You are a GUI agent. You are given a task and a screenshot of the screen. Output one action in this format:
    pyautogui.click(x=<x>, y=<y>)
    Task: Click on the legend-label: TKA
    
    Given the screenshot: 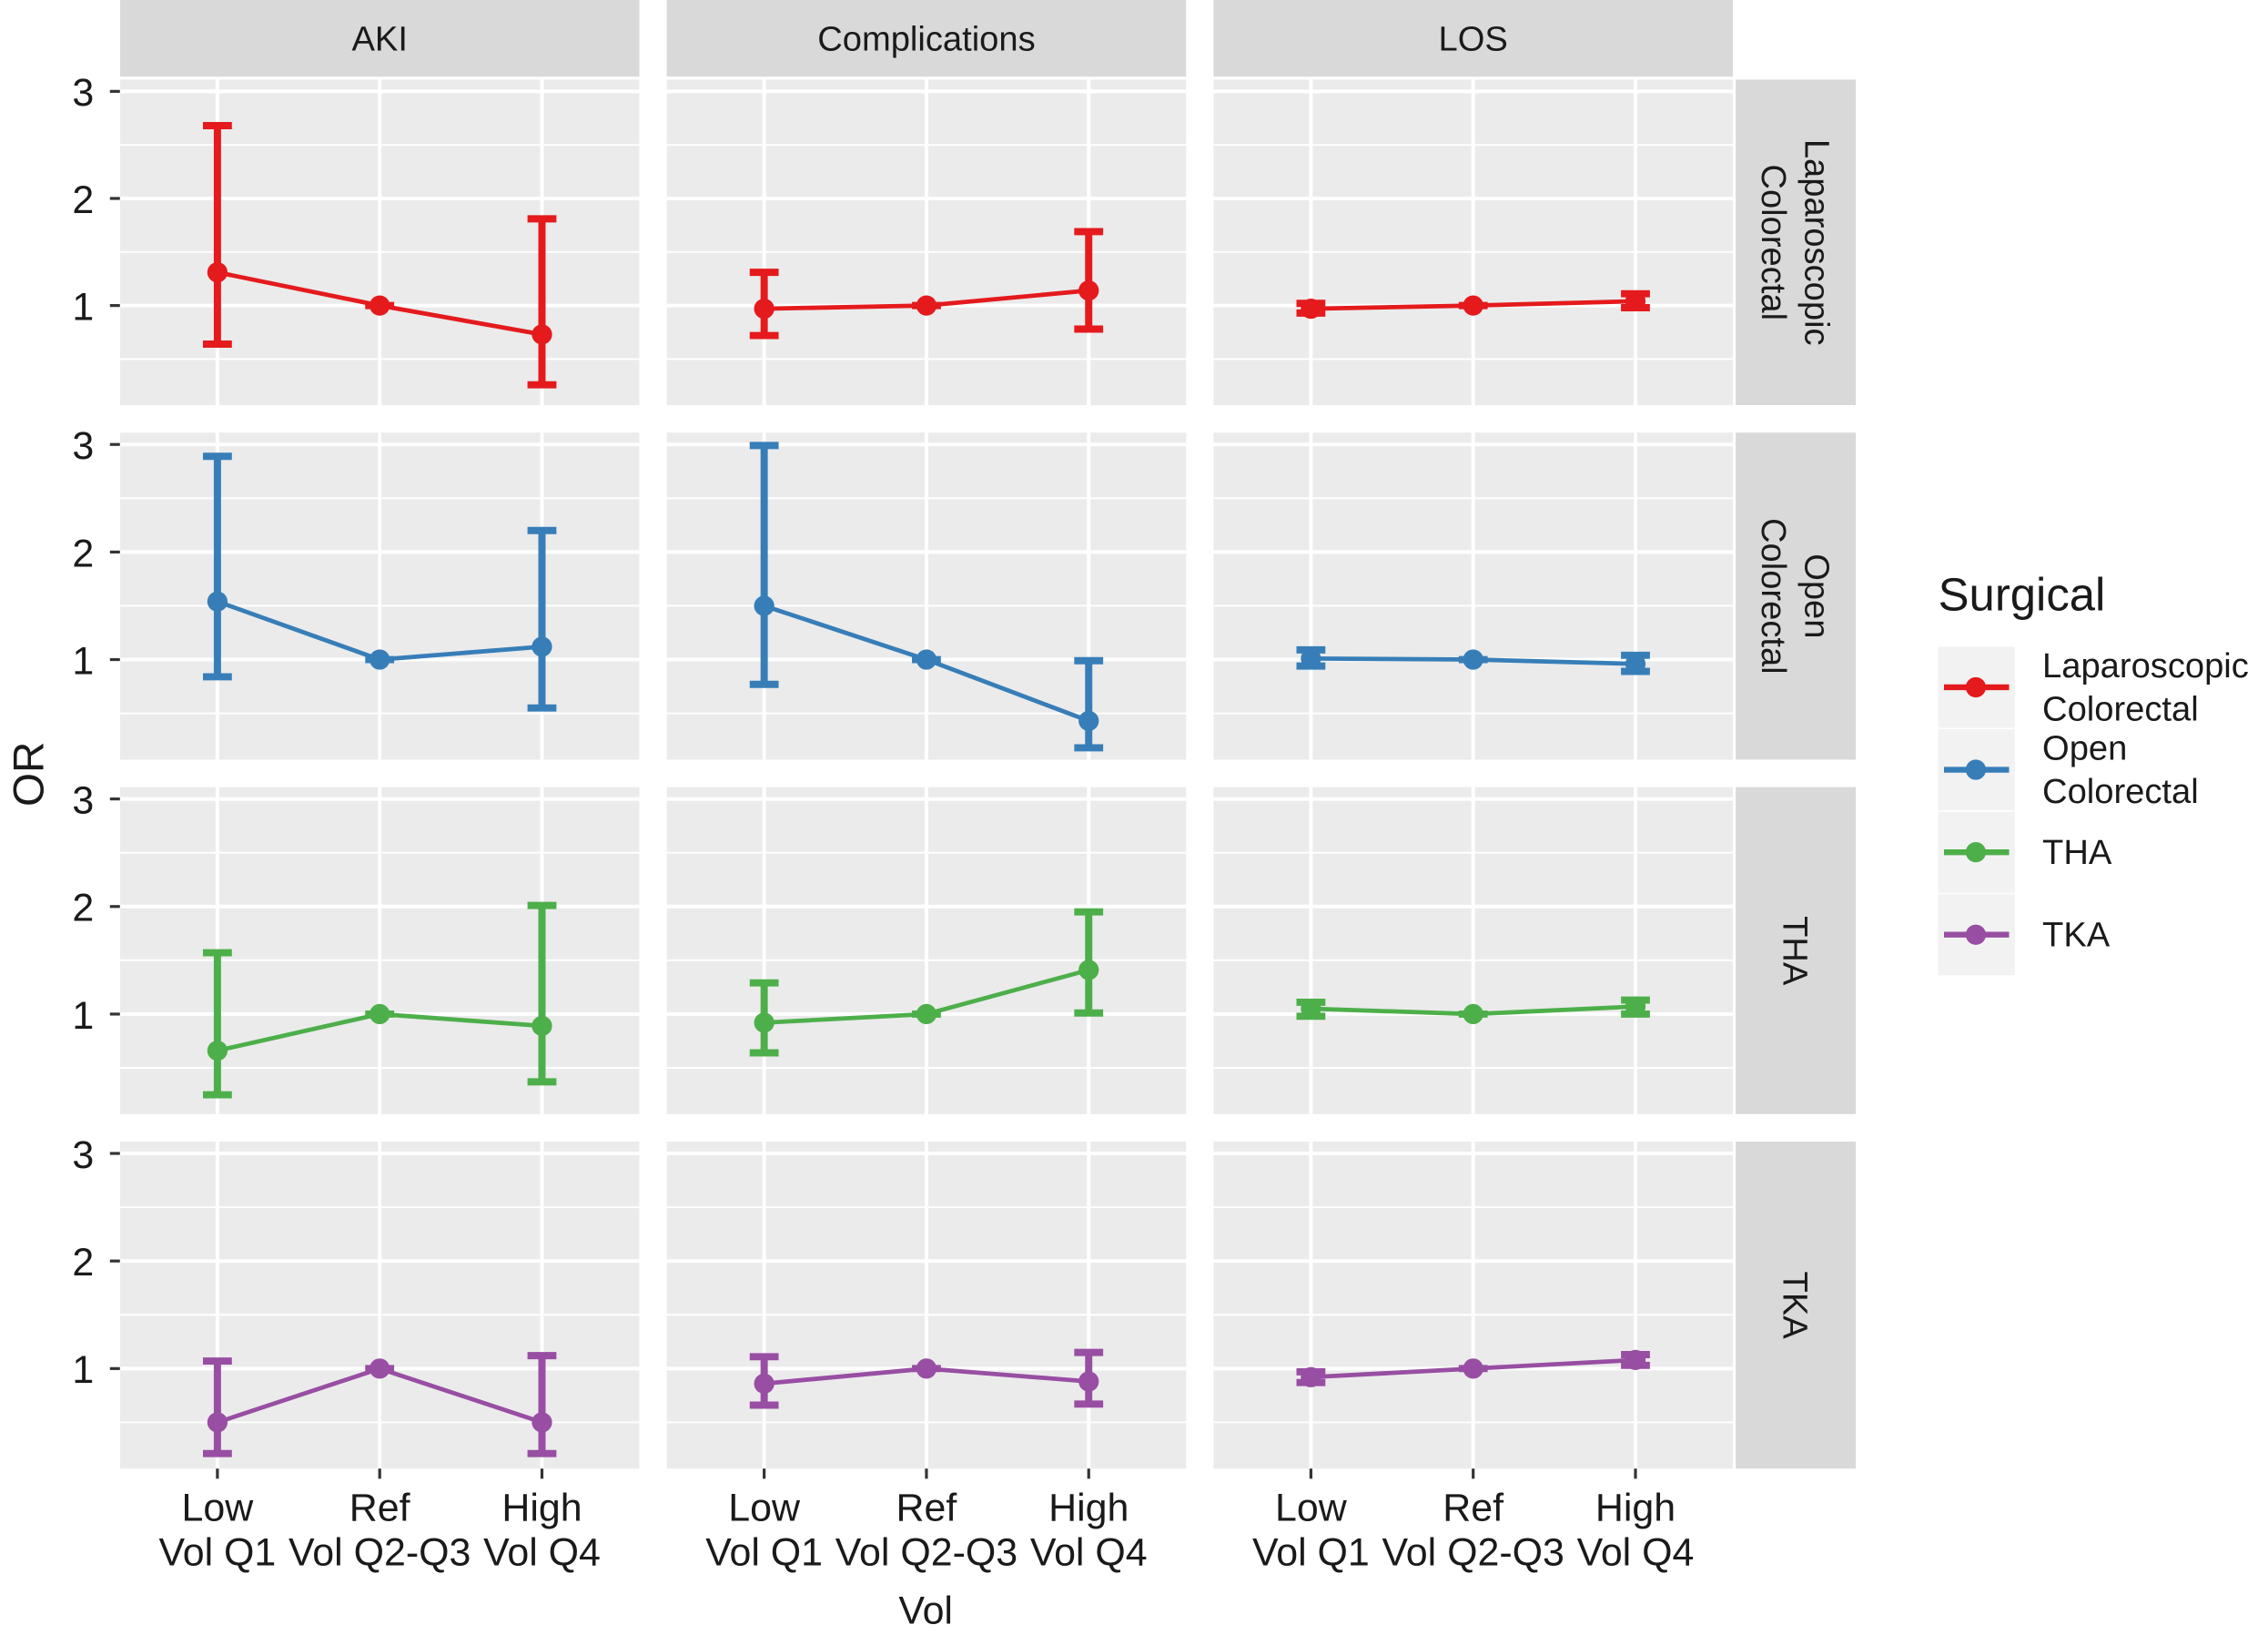 What is the action you would take?
    pyautogui.click(x=2076, y=934)
    